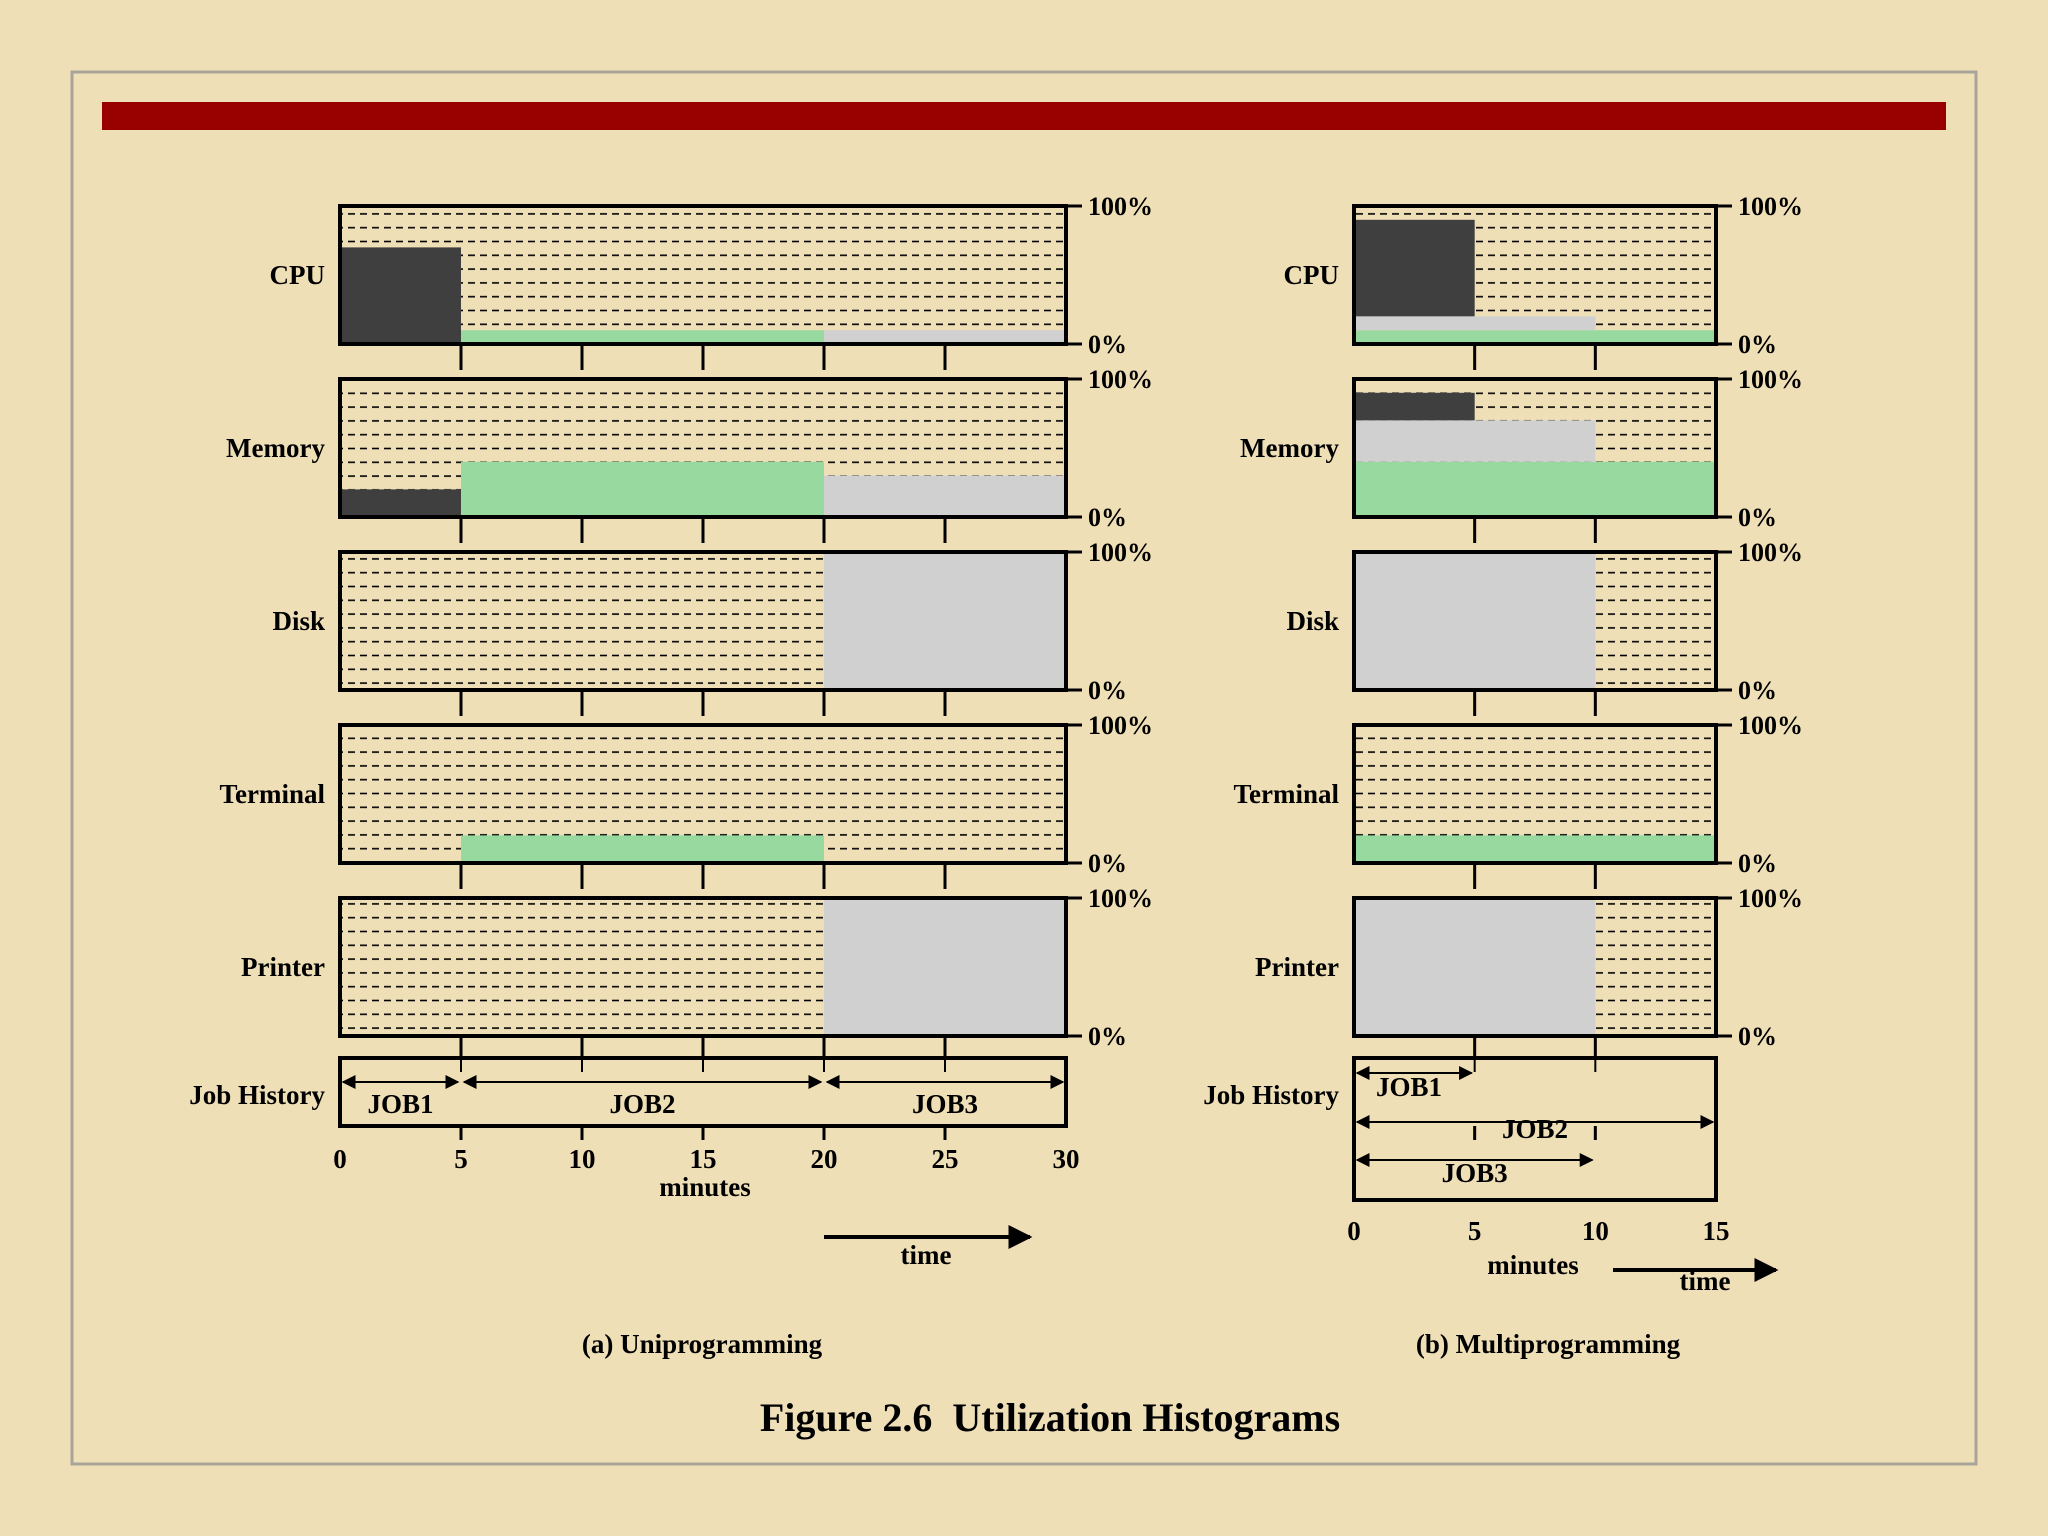  I want to click on x-tick-label: 30, so click(1066, 1159).